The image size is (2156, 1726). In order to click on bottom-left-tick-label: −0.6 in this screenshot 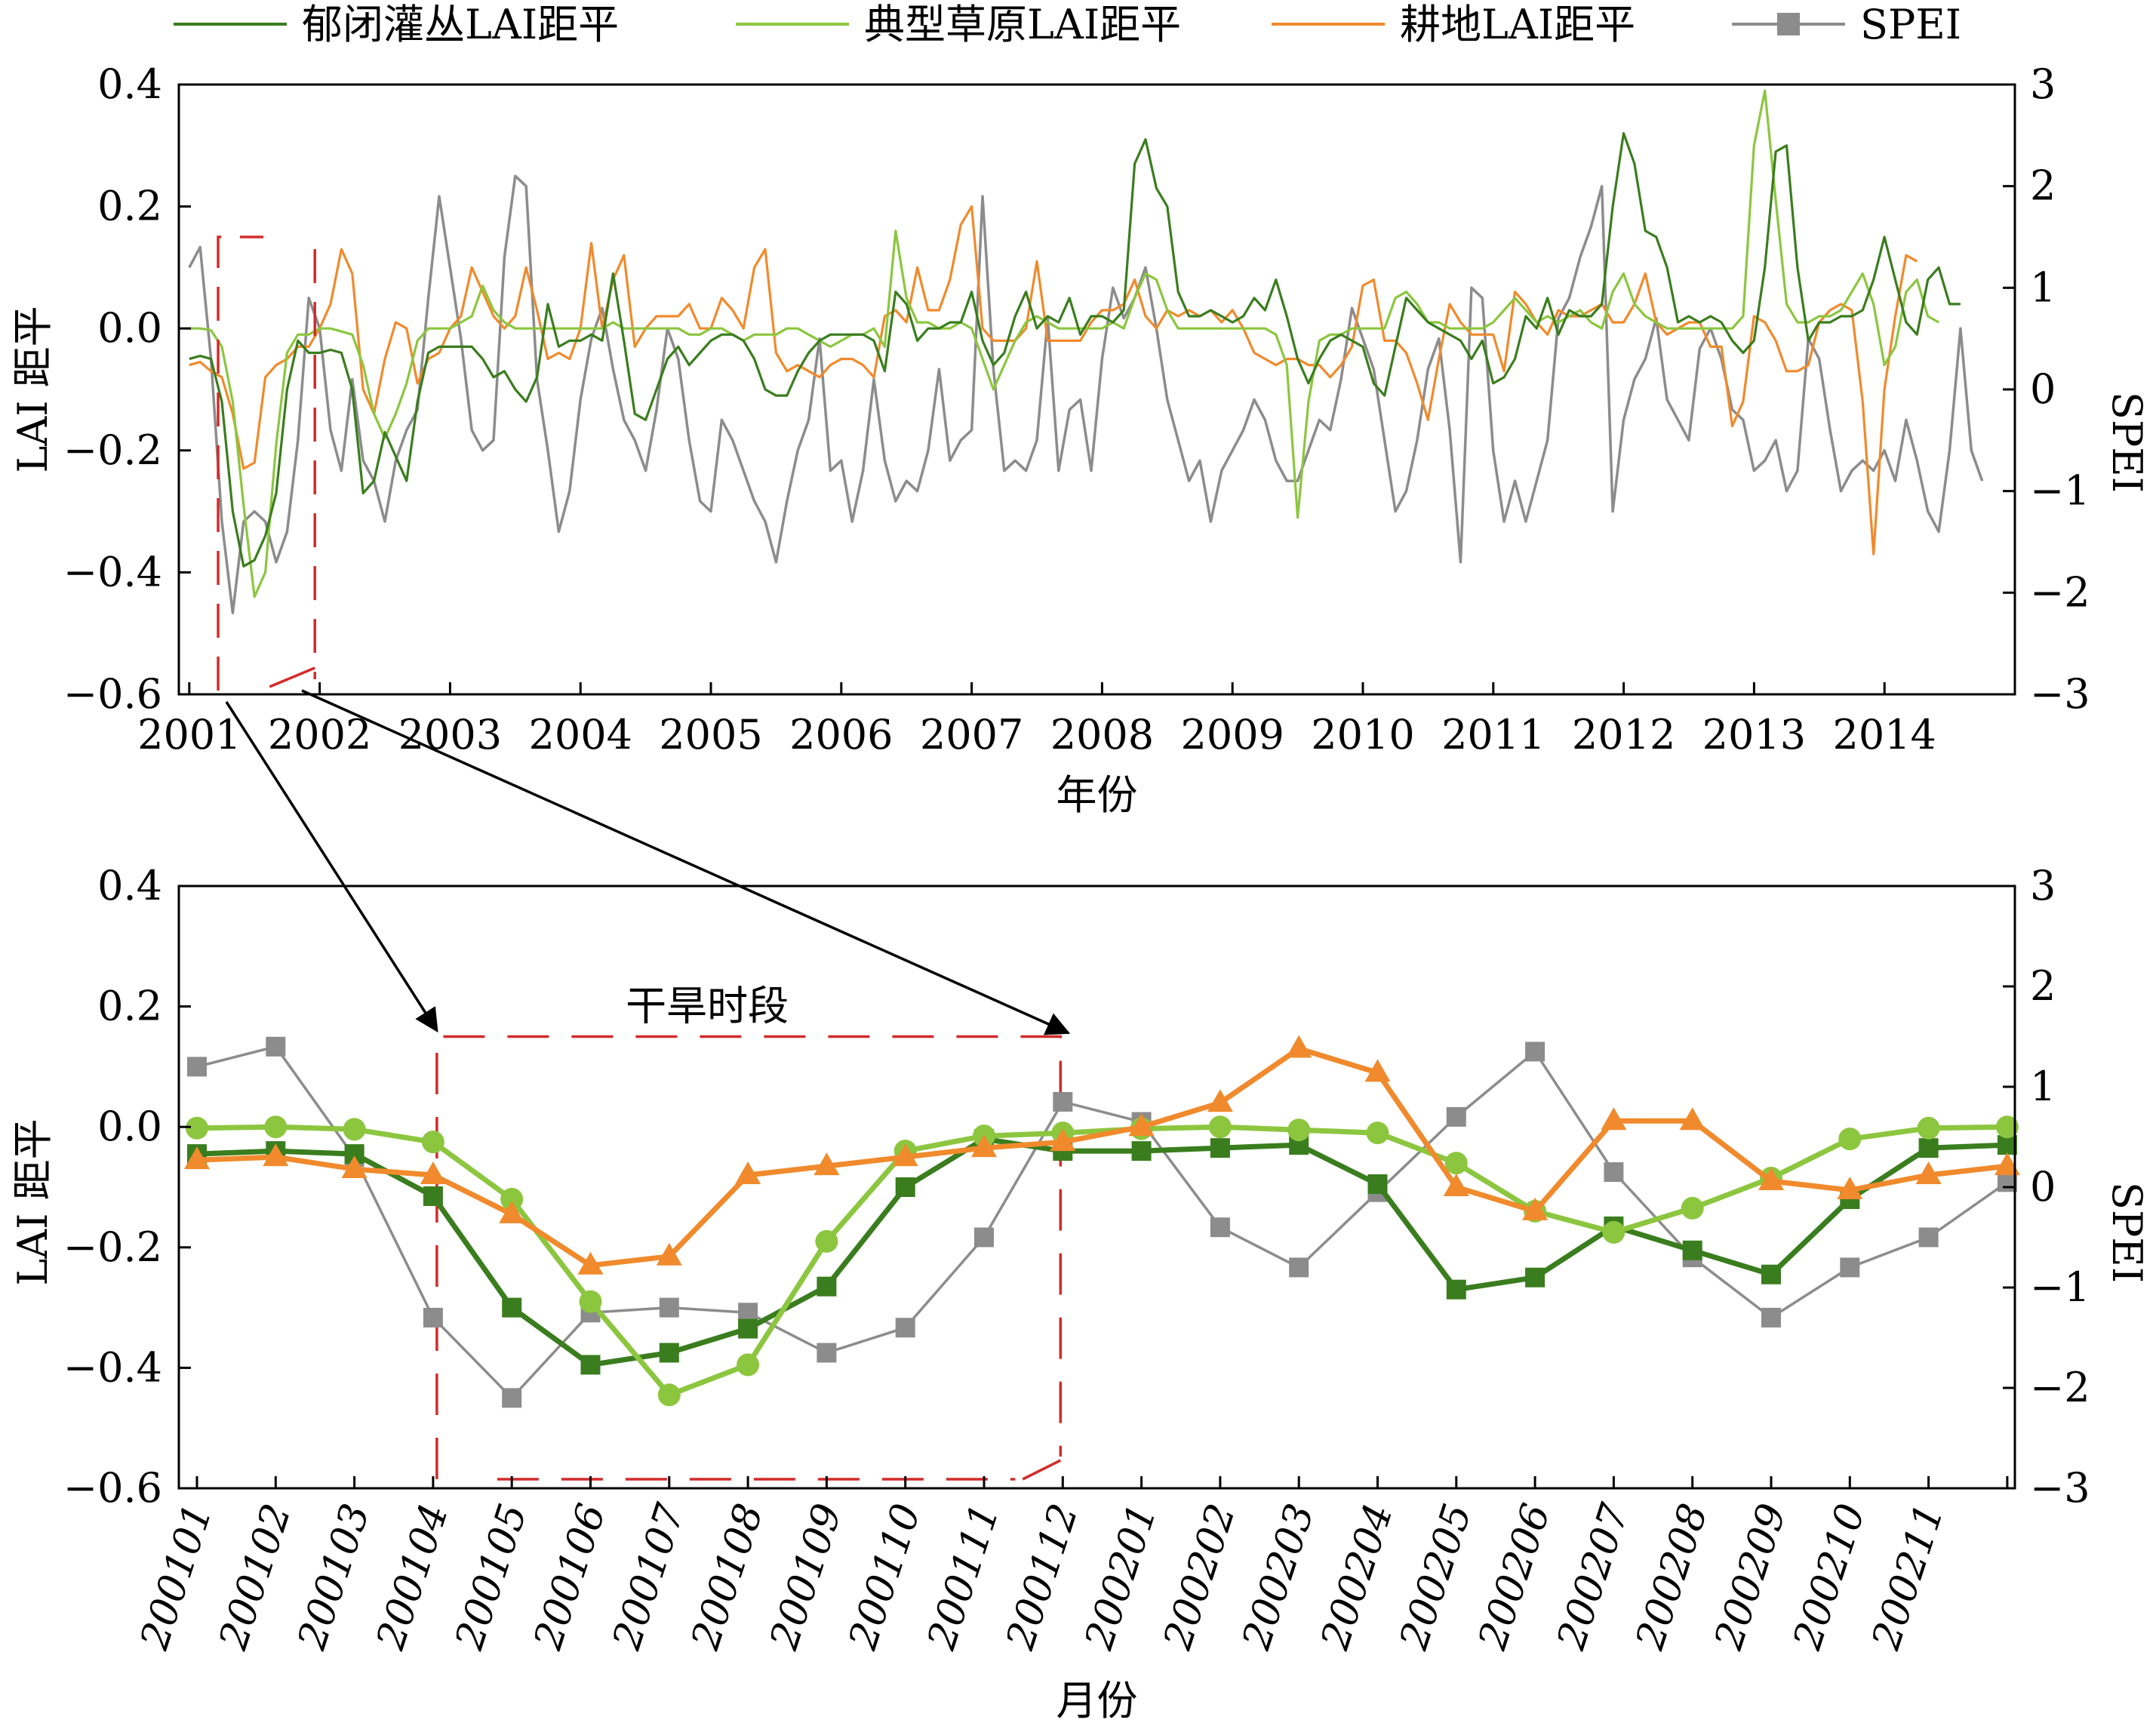, I will do `click(112, 1488)`.